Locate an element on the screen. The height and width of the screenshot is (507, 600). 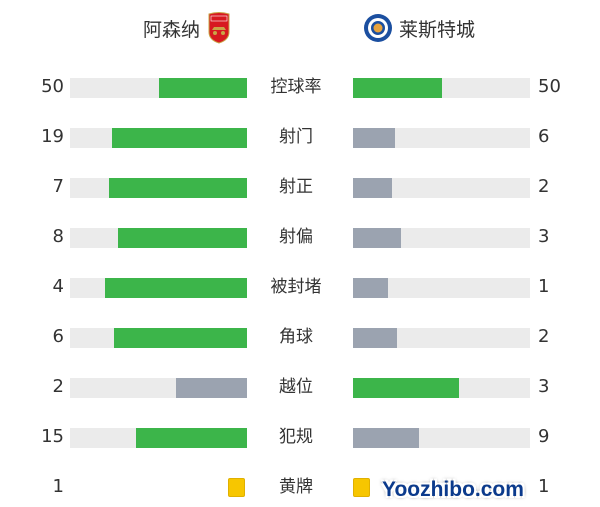
home-team: 阿森纳 is located at coordinates (186, 28).